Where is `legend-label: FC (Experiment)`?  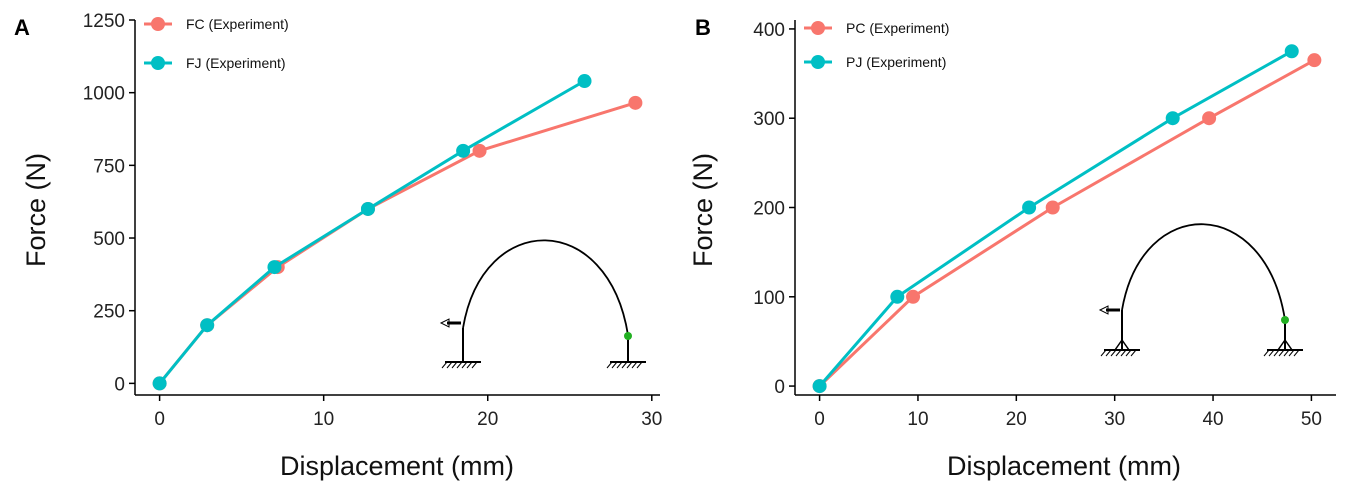
legend-label: FC (Experiment) is located at coordinates (237, 24).